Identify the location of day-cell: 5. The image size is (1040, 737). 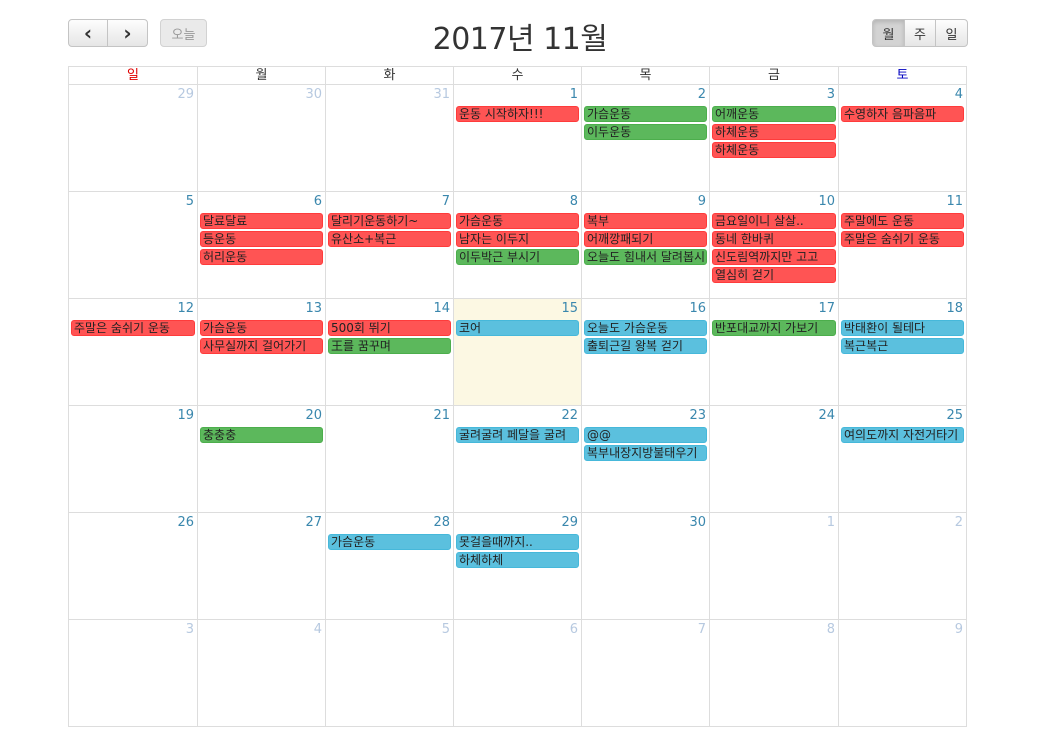
(389, 673).